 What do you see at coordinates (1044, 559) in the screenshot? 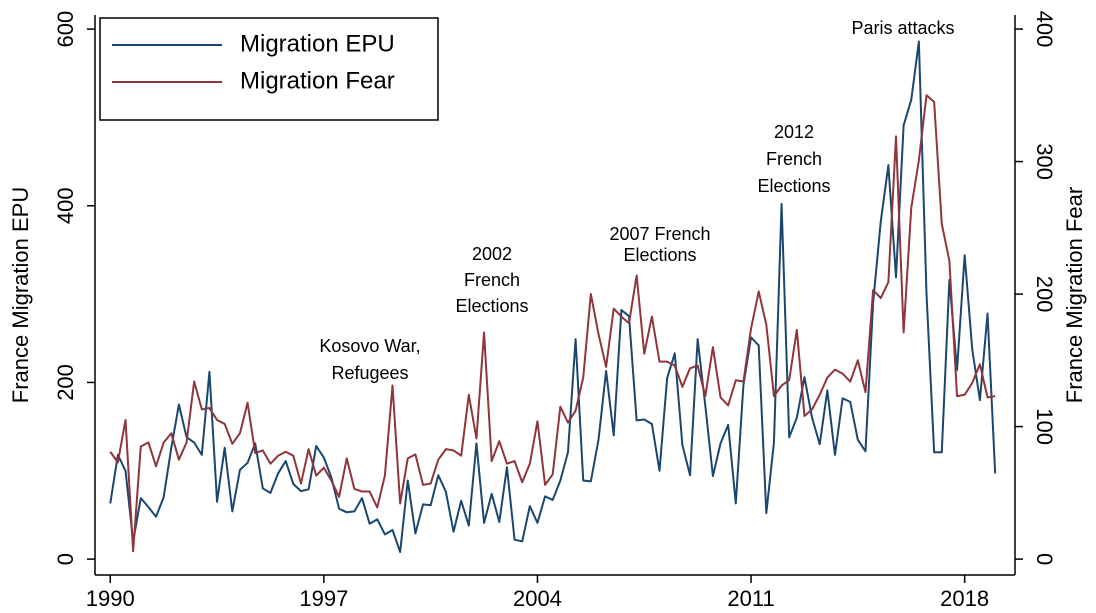
I see `y2-tick-label: 0` at bounding box center [1044, 559].